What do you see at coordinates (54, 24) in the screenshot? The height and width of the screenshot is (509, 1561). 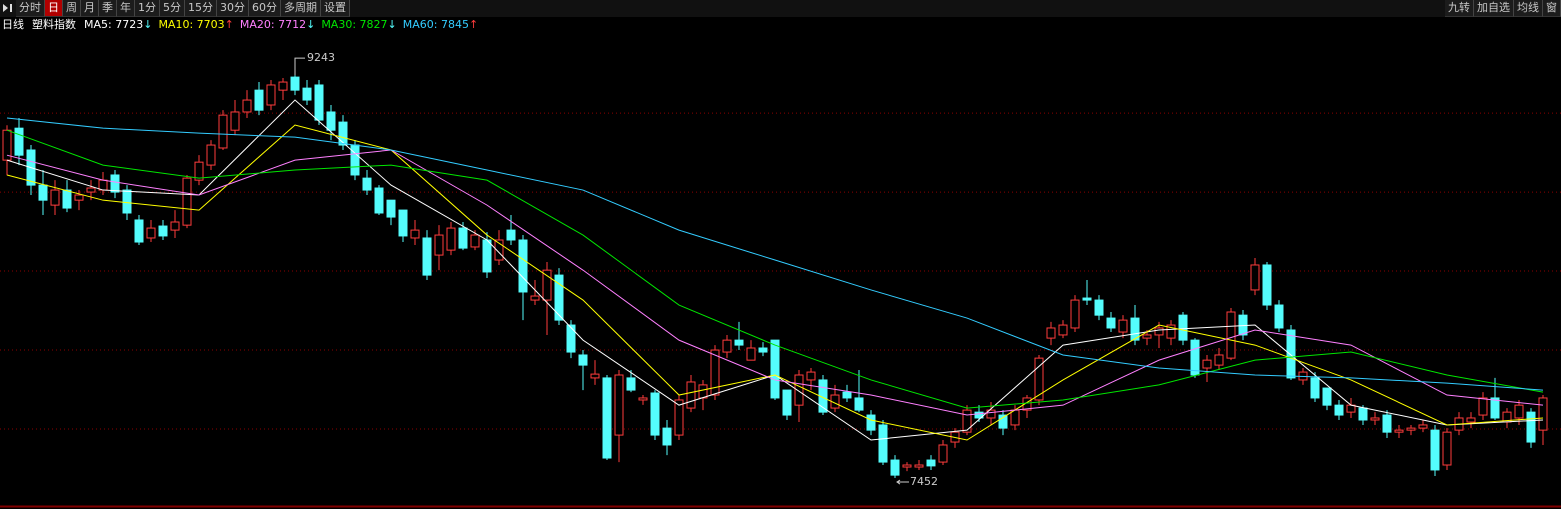 I see `instrument-name: 塑料指数` at bounding box center [54, 24].